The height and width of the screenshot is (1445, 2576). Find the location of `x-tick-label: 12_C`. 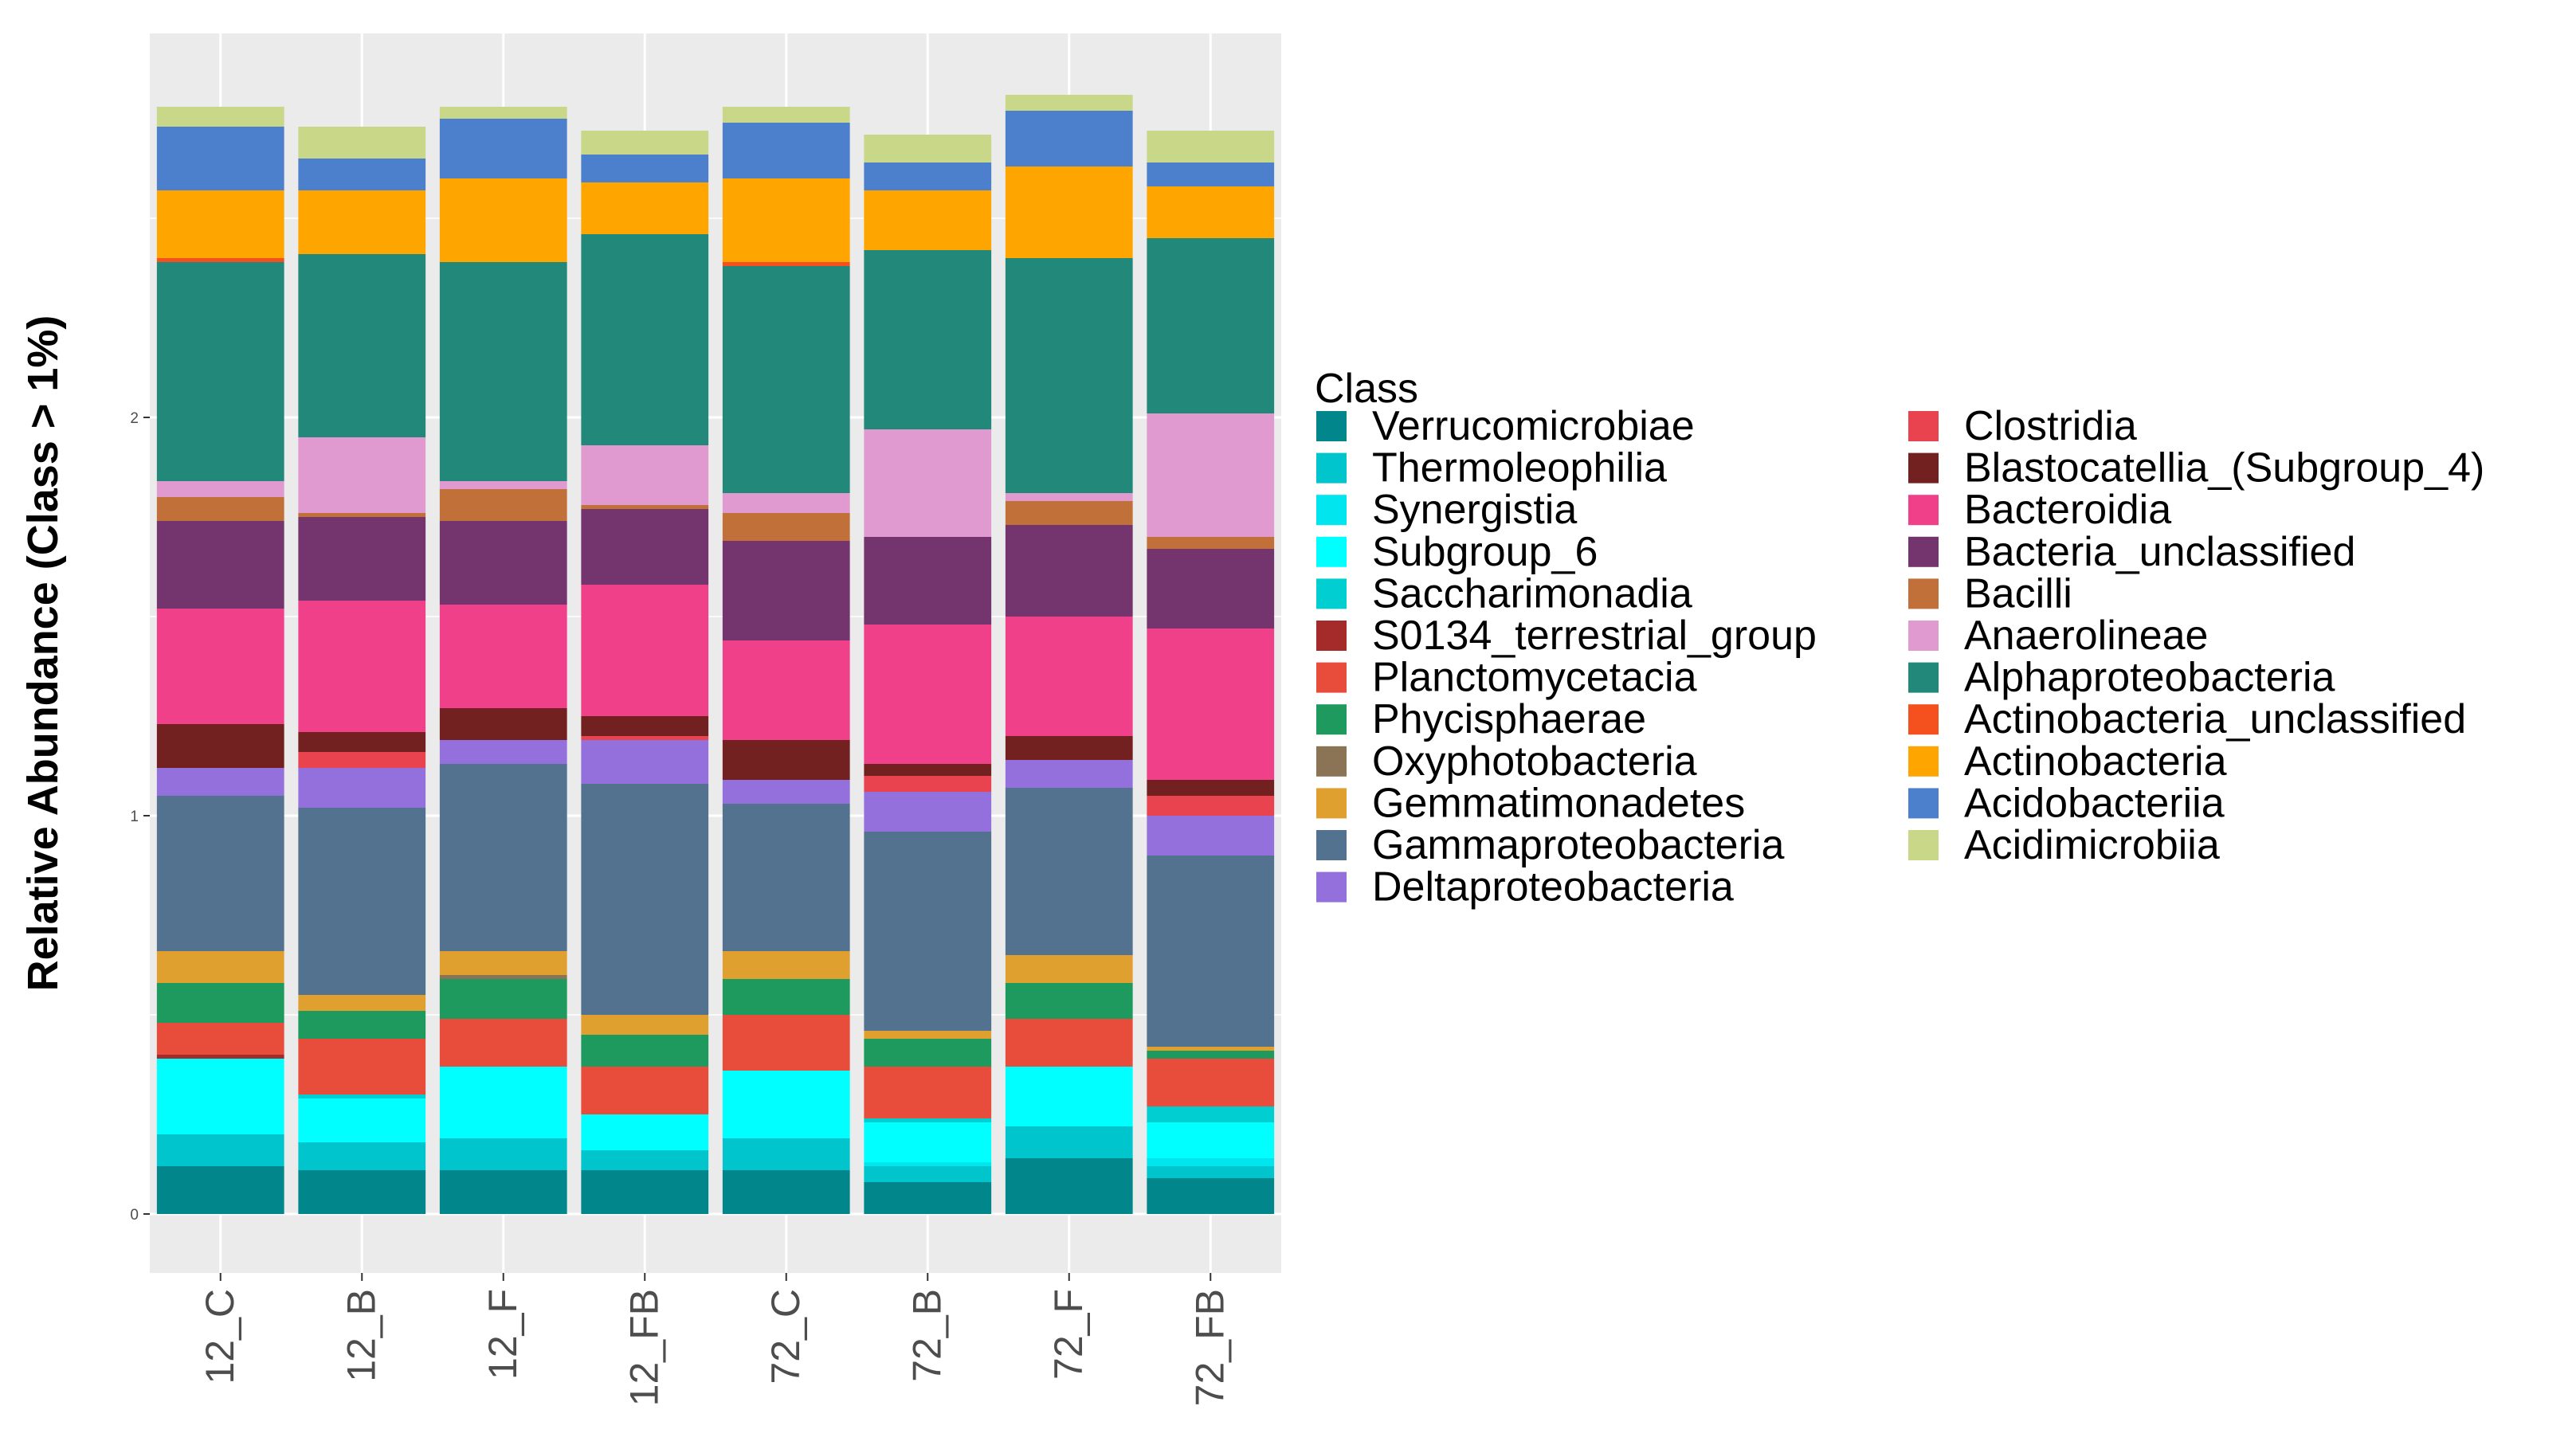

x-tick-label: 12_C is located at coordinates (220, 1336).